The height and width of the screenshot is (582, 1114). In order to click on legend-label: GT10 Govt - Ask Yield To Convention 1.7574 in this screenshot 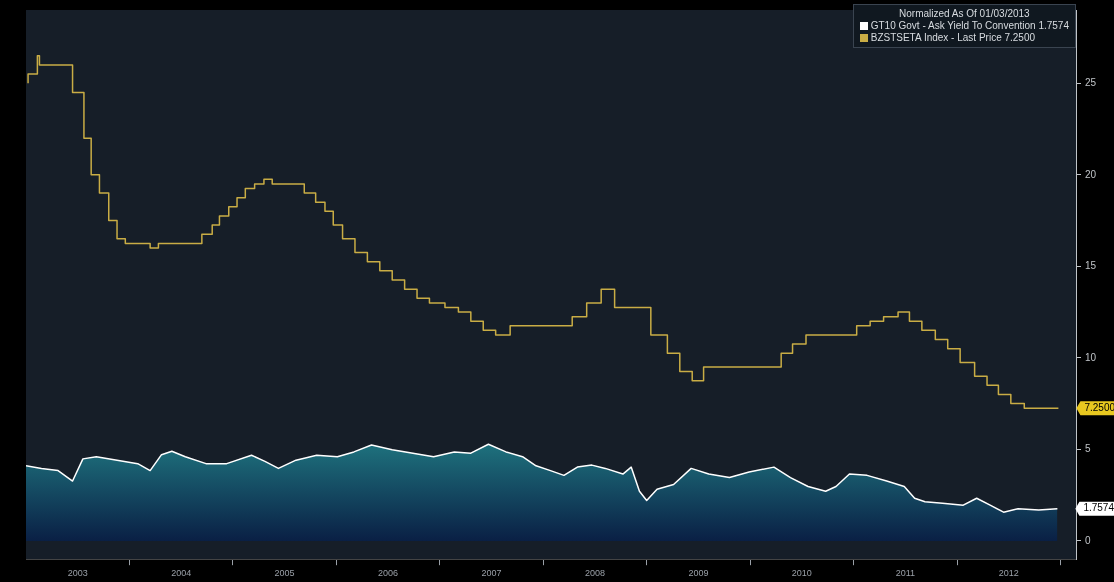, I will do `click(969, 26)`.